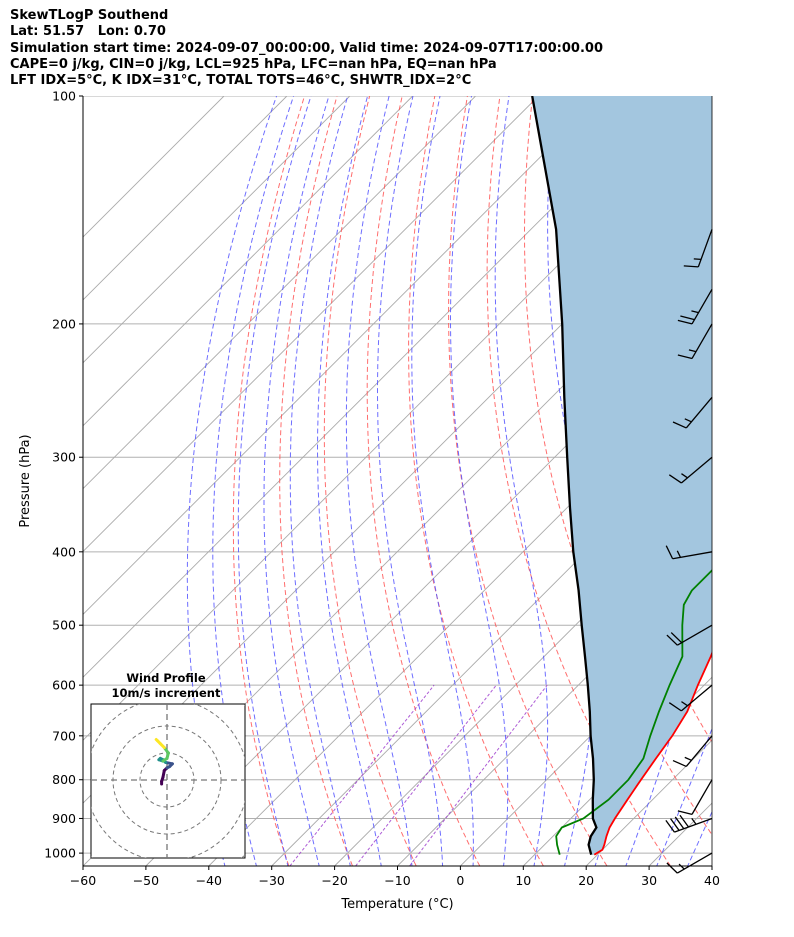 The width and height of the screenshot is (794, 937). What do you see at coordinates (633, 712) in the screenshot?
I see `dewpoint-line` at bounding box center [633, 712].